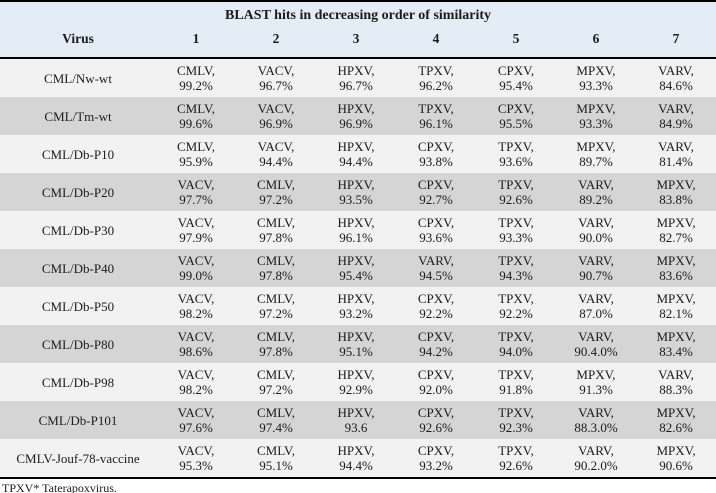  Describe the element at coordinates (516, 389) in the screenshot. I see `hit-similarity-value: 91.8%` at that location.